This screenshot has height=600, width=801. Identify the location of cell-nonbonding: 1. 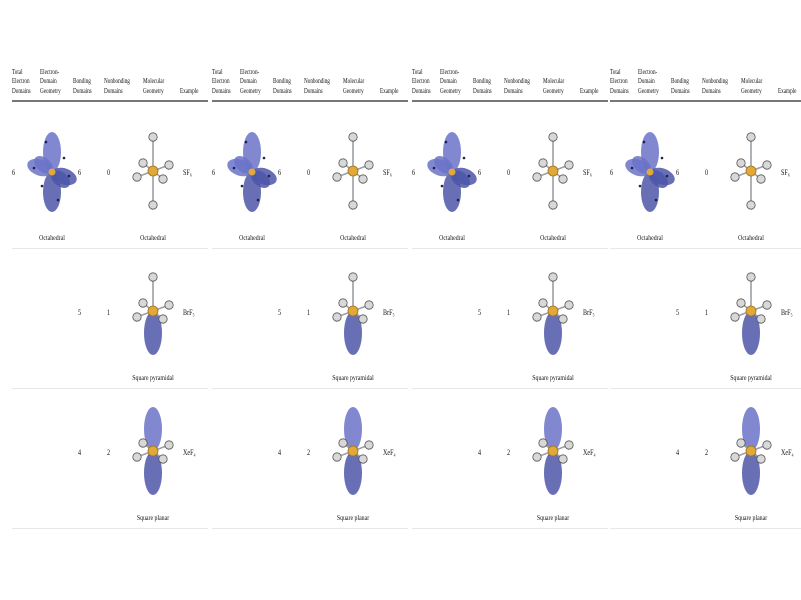
(707, 312).